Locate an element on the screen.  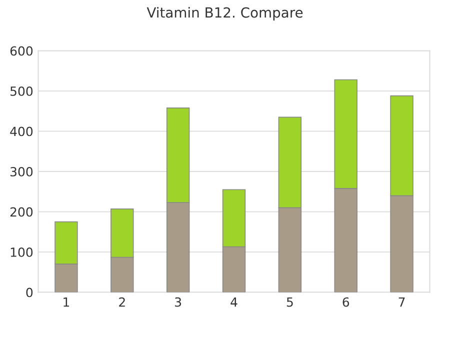
x-tick-label: 6 is located at coordinates (346, 302).